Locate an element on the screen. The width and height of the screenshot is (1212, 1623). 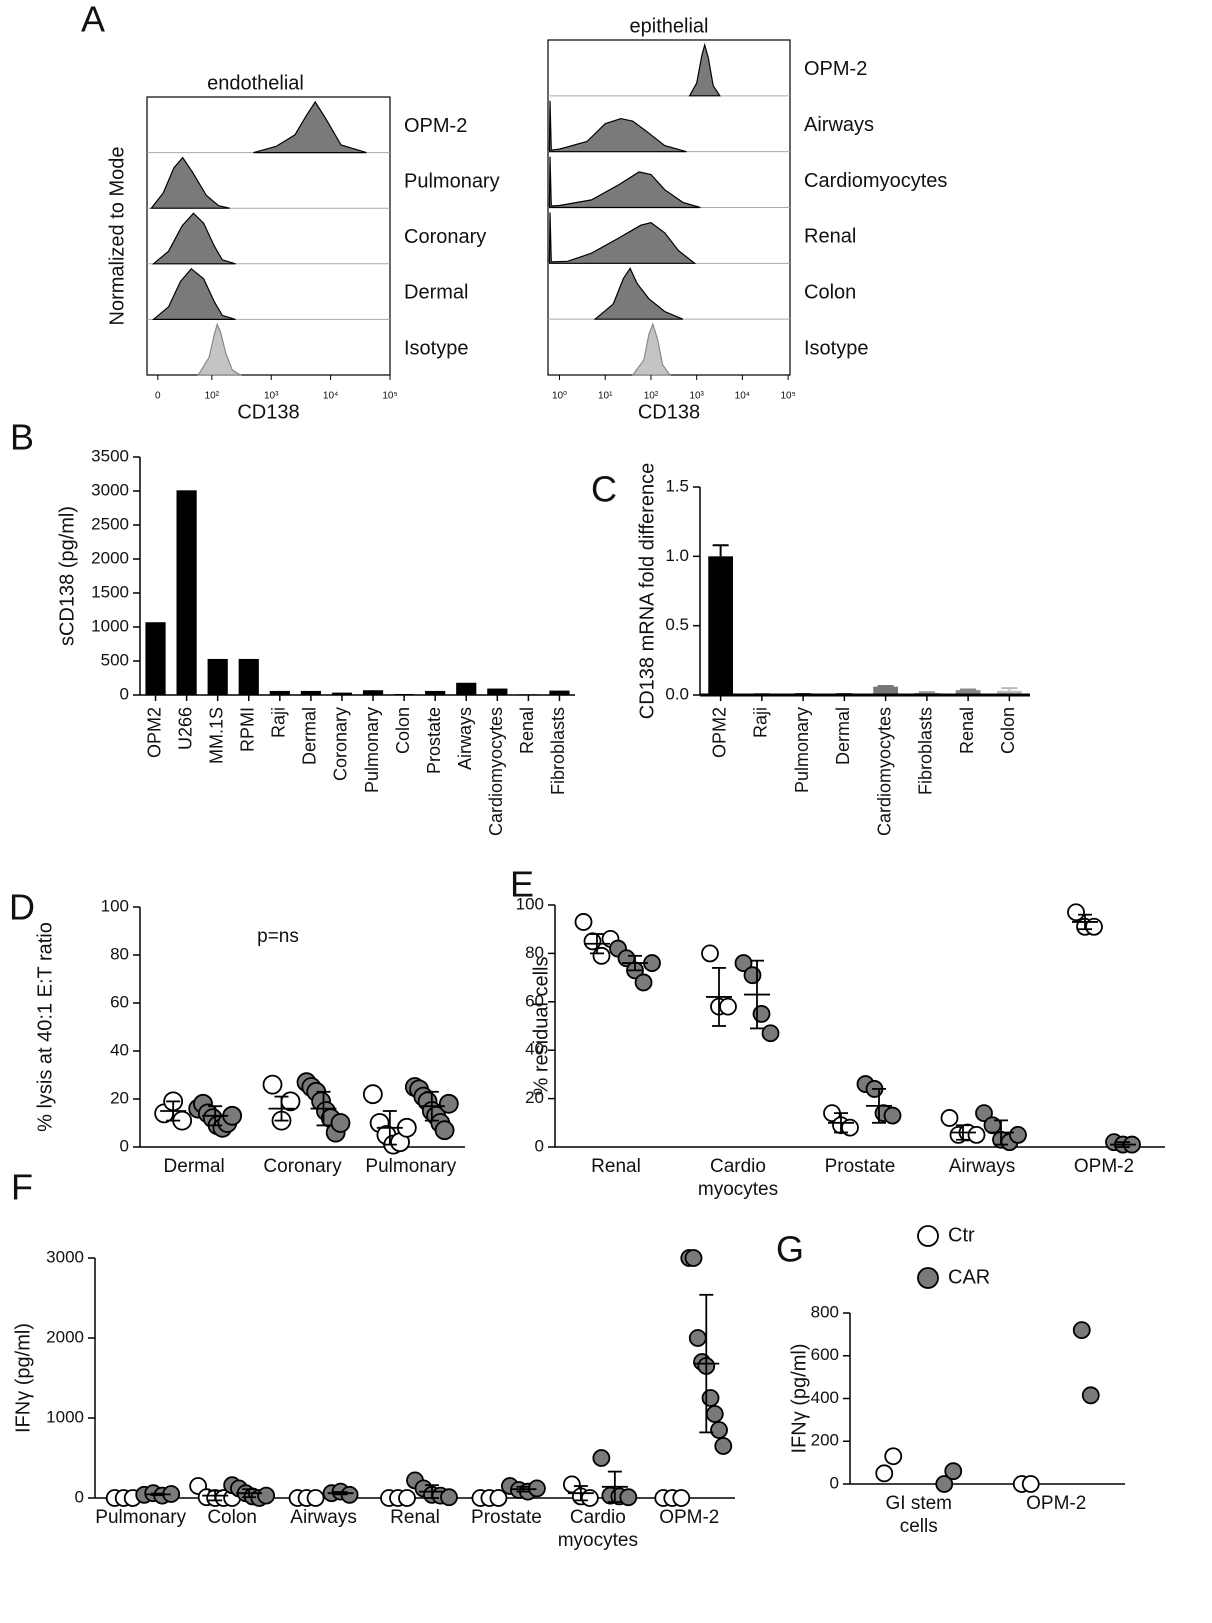
y-tick-label: 1.5 is located at coordinates (677, 485).